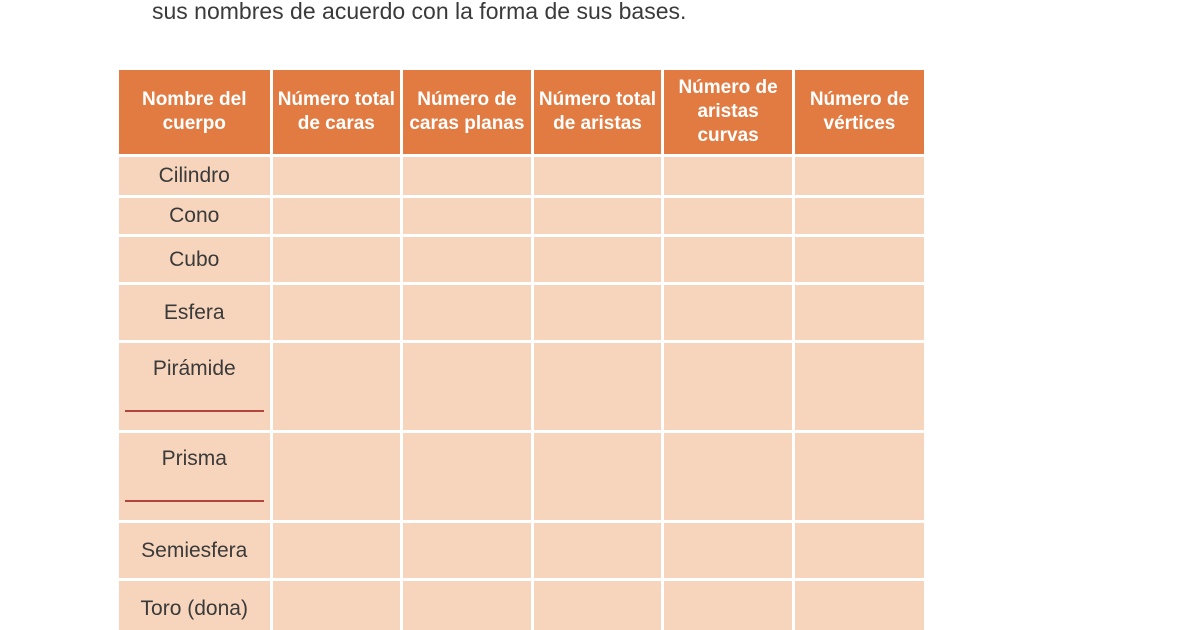 The image size is (1200, 630). I want to click on table-row: Cilindro, so click(521, 176).